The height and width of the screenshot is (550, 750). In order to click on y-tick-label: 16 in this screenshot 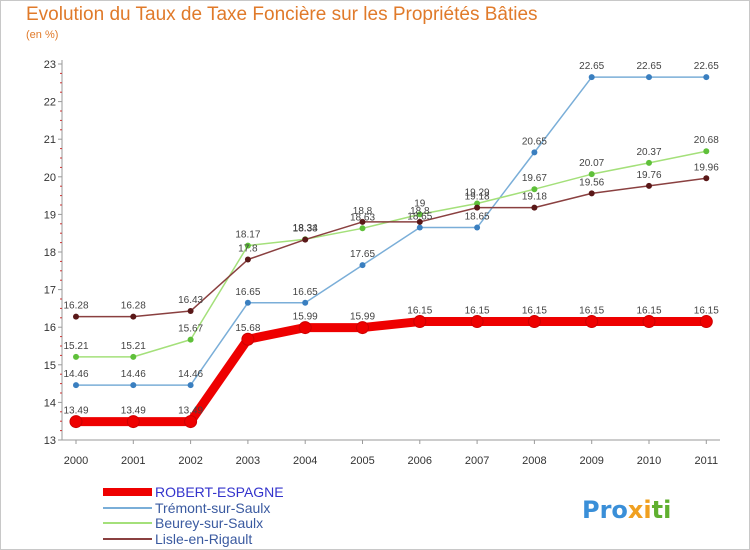, I will do `click(50, 328)`.